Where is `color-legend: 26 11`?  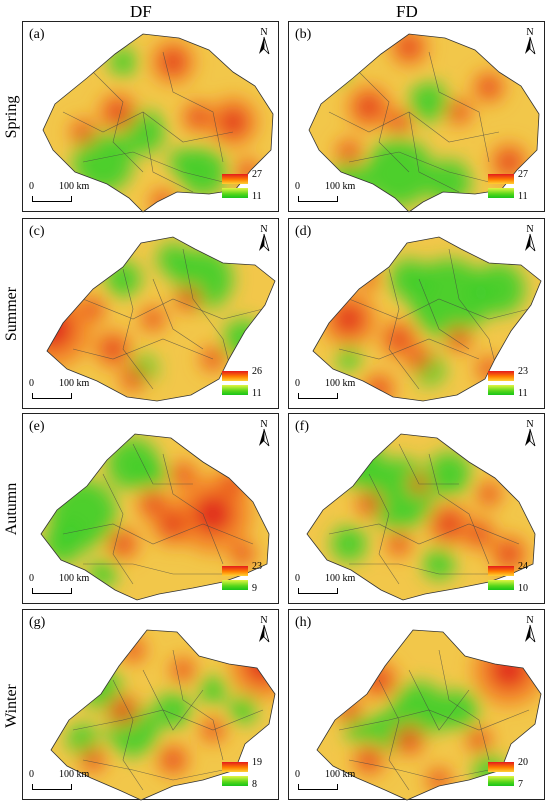
color-legend: 26 11 is located at coordinates (247, 384).